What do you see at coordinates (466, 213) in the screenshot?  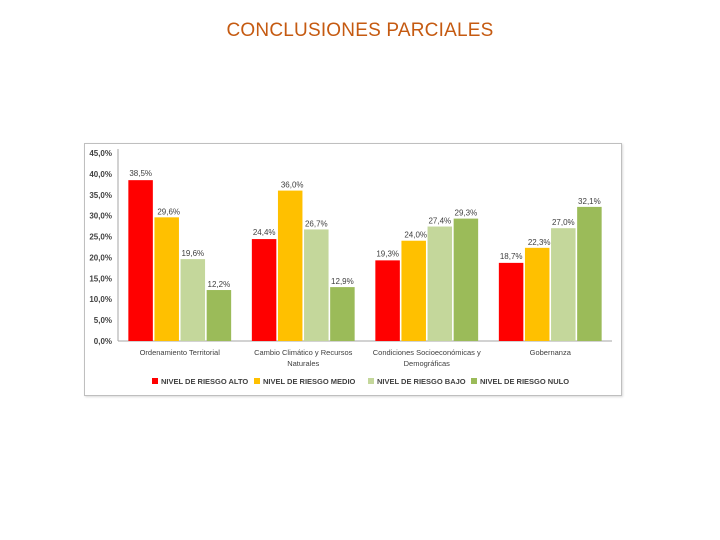 I see `data-label: 29,3%` at bounding box center [466, 213].